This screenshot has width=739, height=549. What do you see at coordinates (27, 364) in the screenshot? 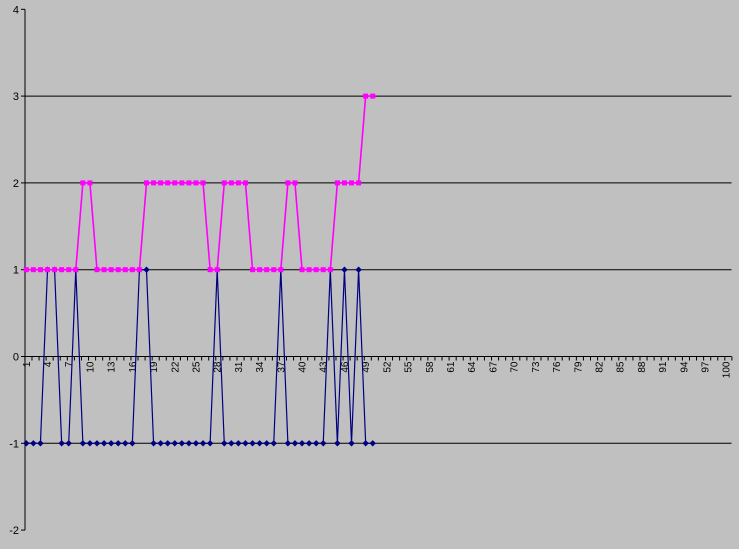
I see `x-axis-label: 1` at bounding box center [27, 364].